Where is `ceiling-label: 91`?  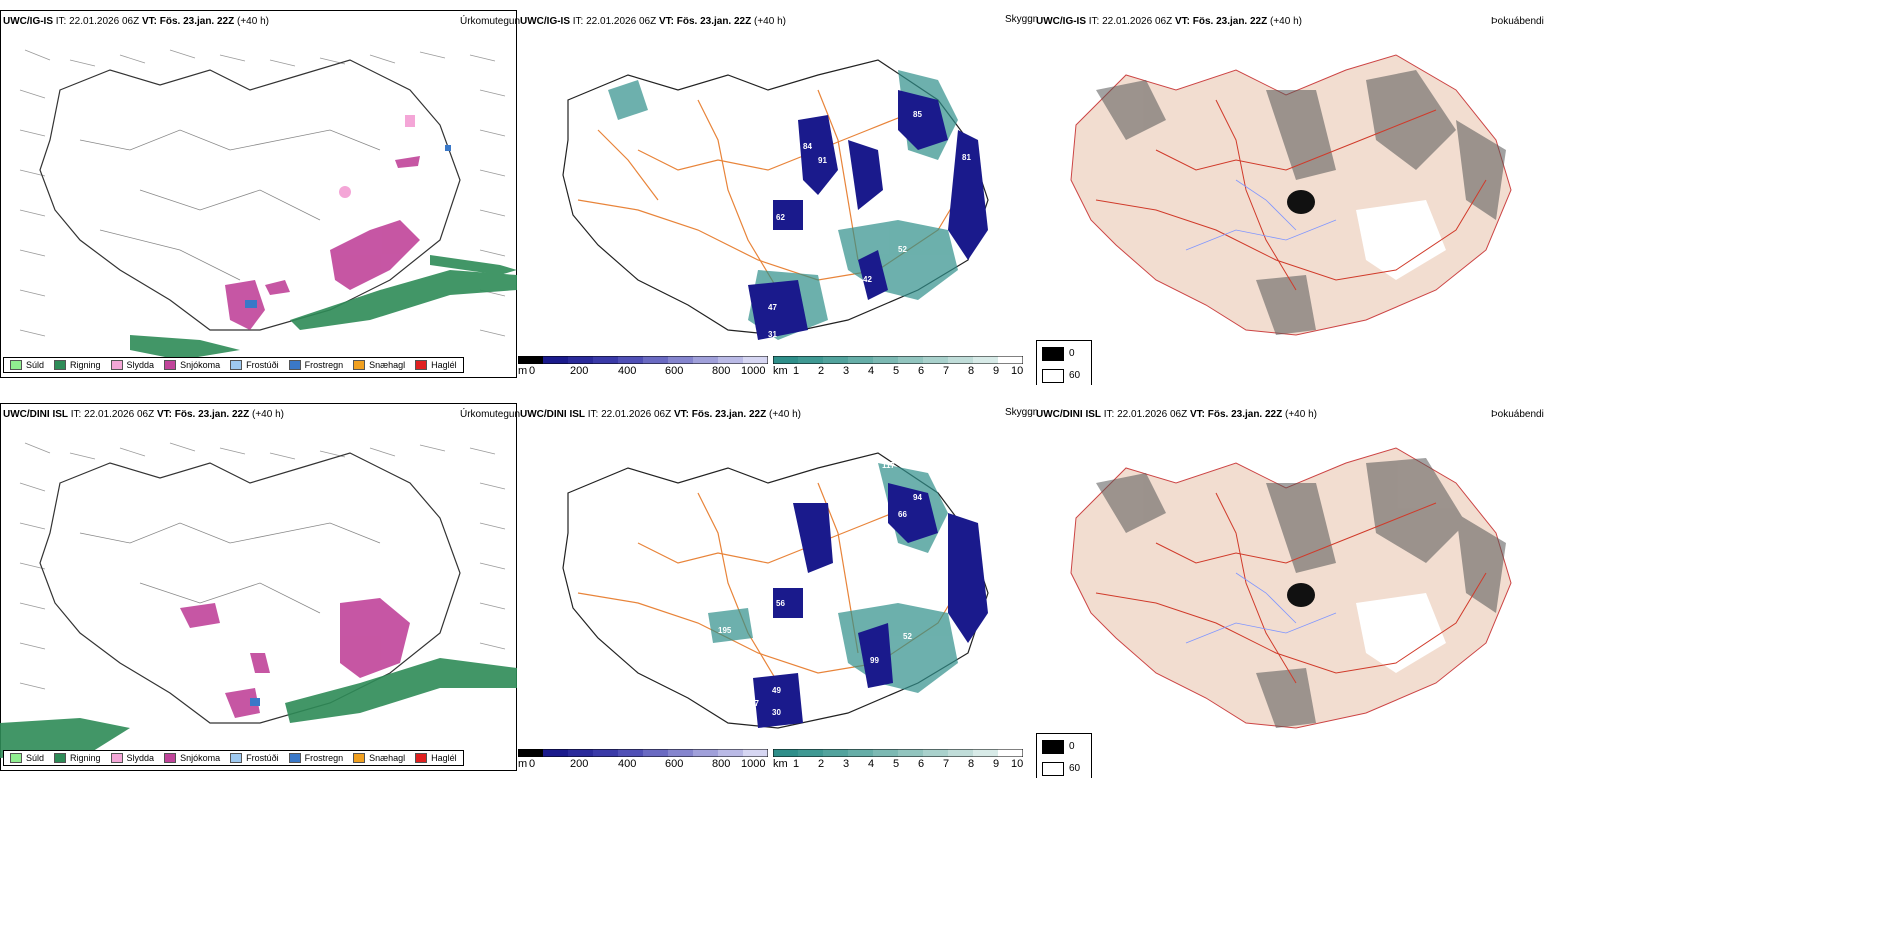
ceiling-label: 91 is located at coordinates (822, 160).